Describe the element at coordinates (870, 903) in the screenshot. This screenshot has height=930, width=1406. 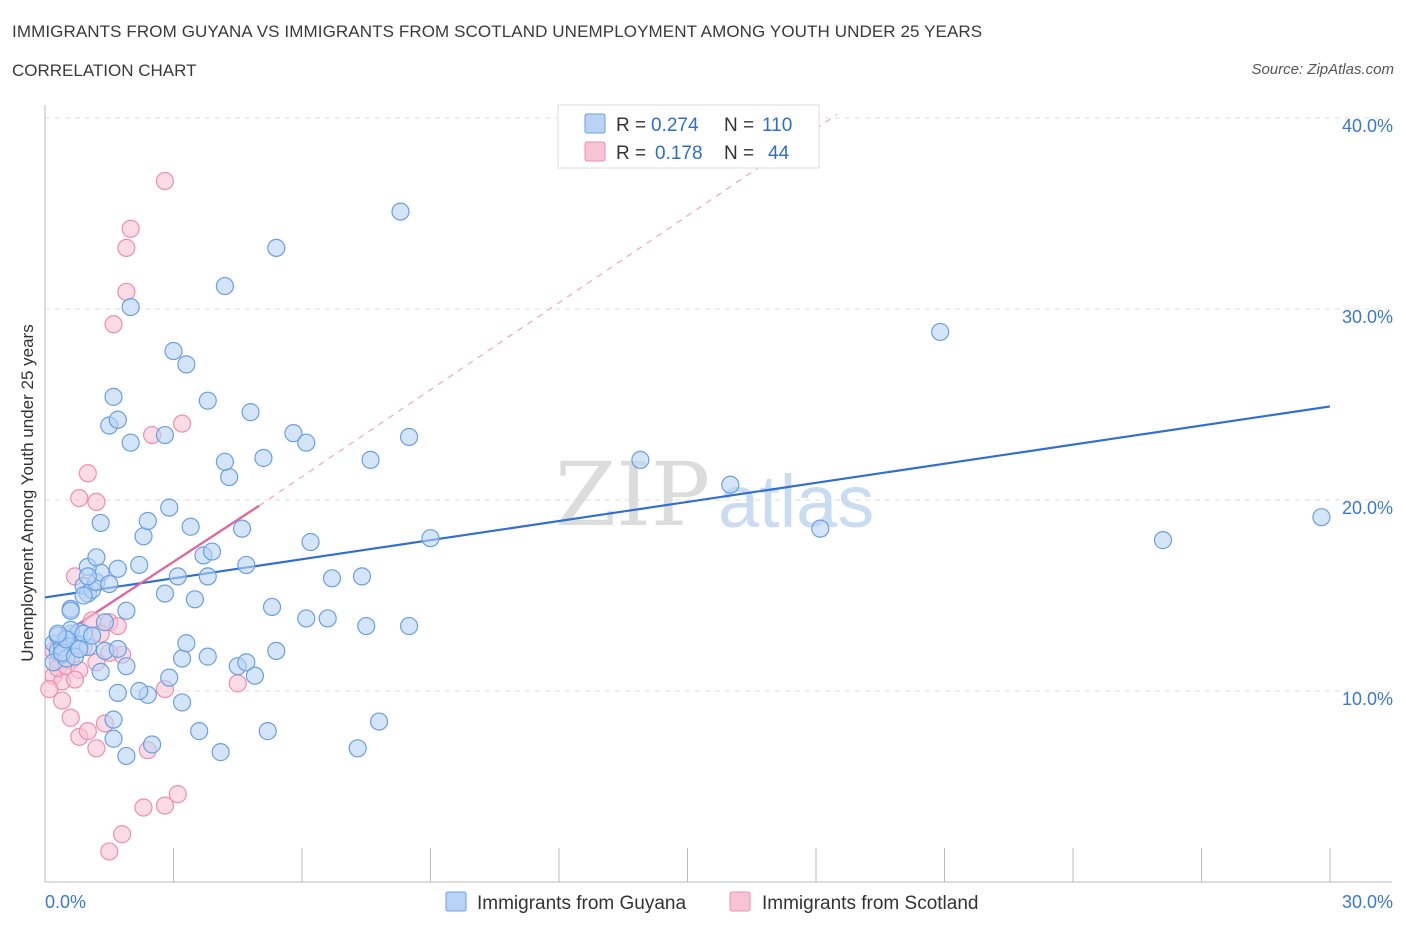
I see `bottom-legend-label-scotland: Immigrants from Scotland` at that location.